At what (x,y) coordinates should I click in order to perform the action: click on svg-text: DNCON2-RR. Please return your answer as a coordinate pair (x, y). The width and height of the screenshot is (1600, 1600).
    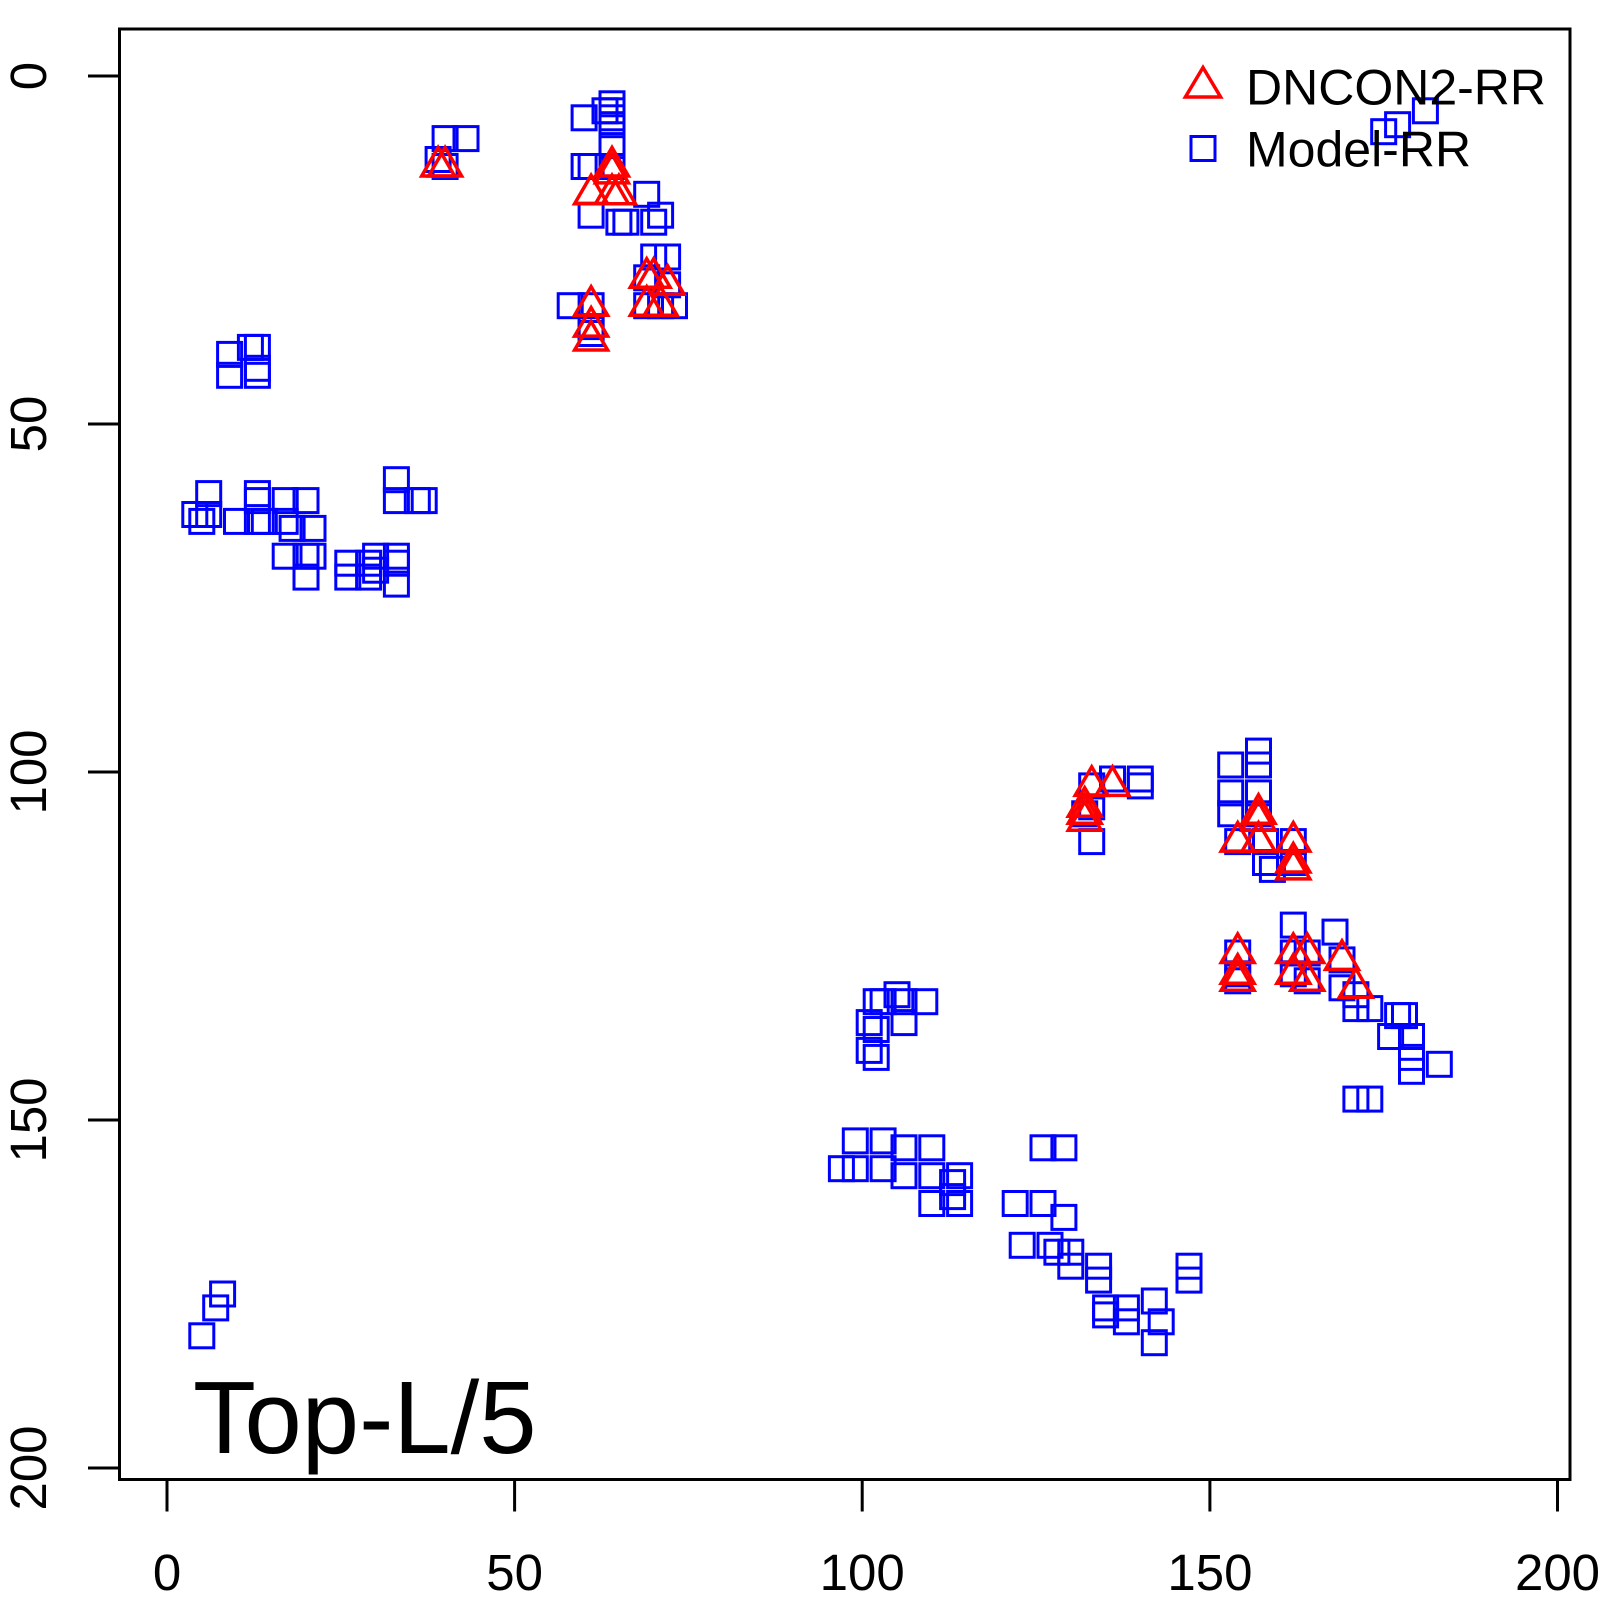
    Looking at the image, I should click on (1396, 88).